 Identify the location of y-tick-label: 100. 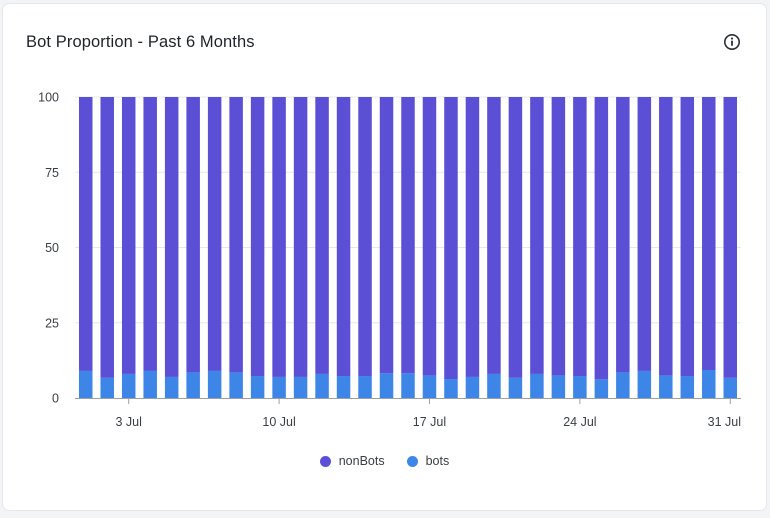
(48, 98).